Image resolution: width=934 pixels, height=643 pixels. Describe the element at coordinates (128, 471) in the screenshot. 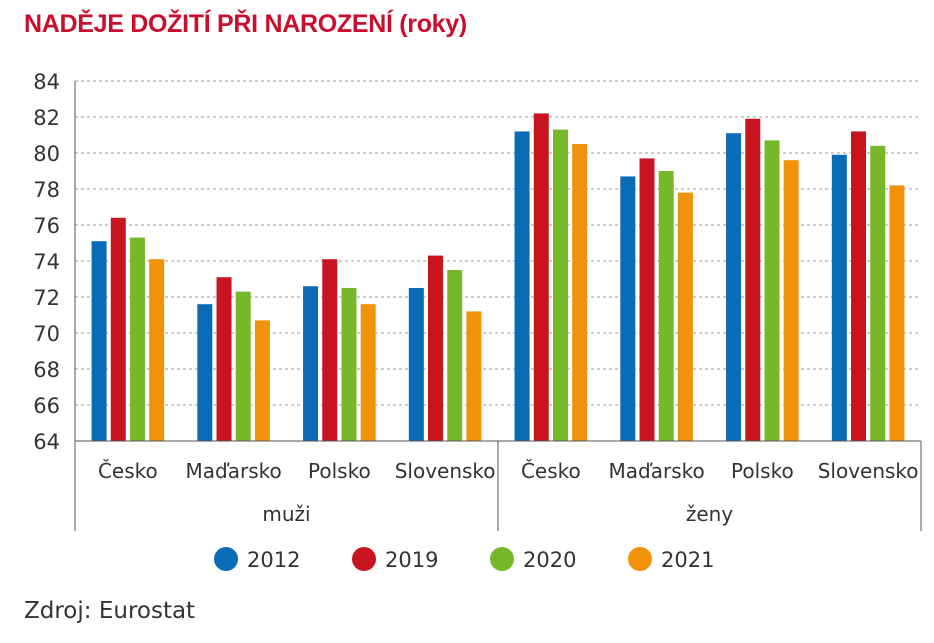

I see `x-tick-label-1: Česko` at that location.